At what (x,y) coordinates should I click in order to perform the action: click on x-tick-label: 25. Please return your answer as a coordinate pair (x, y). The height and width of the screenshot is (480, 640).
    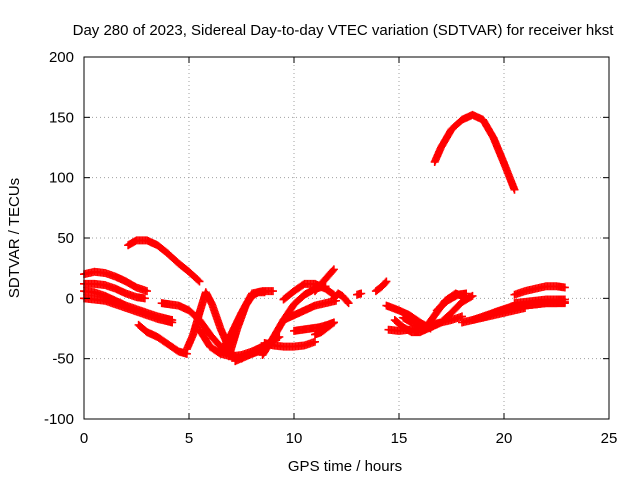
    Looking at the image, I should click on (609, 438).